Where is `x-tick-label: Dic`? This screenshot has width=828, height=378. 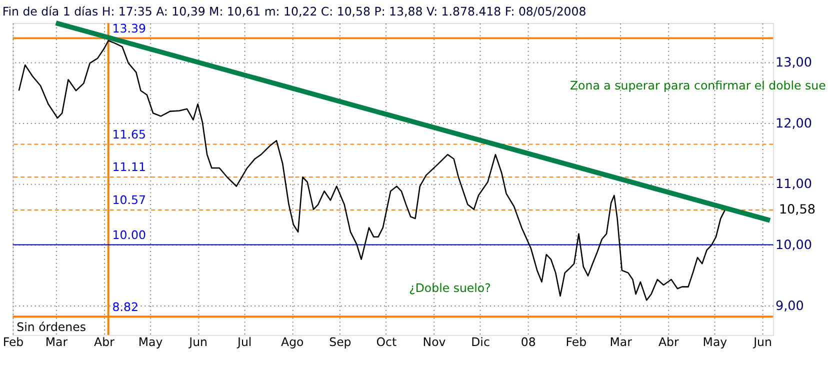 x-tick-label: Dic is located at coordinates (480, 342).